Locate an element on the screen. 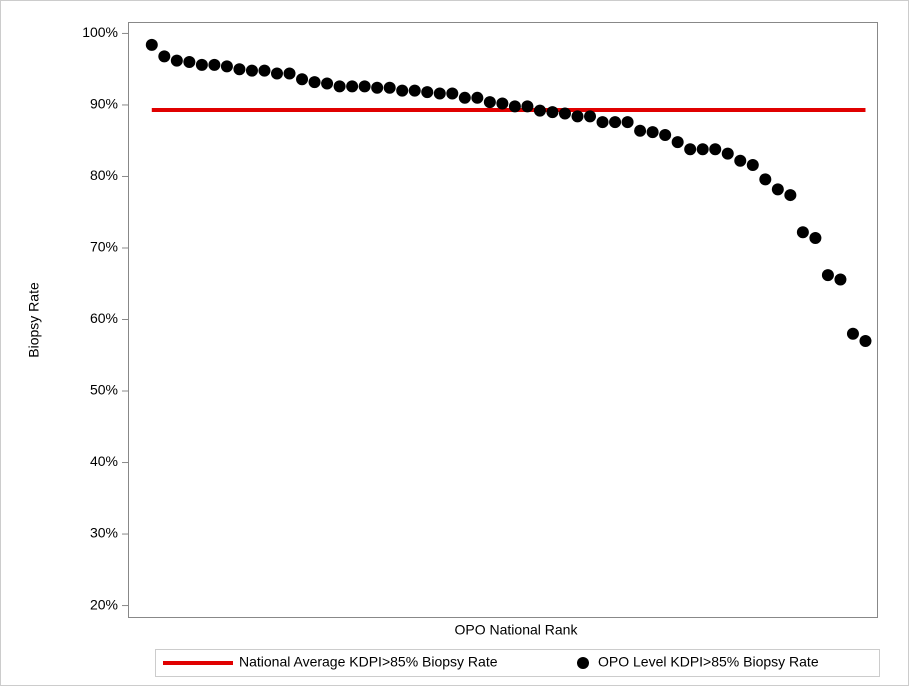 The width and height of the screenshot is (909, 686). y-tick-label: 50% is located at coordinates (104, 390).